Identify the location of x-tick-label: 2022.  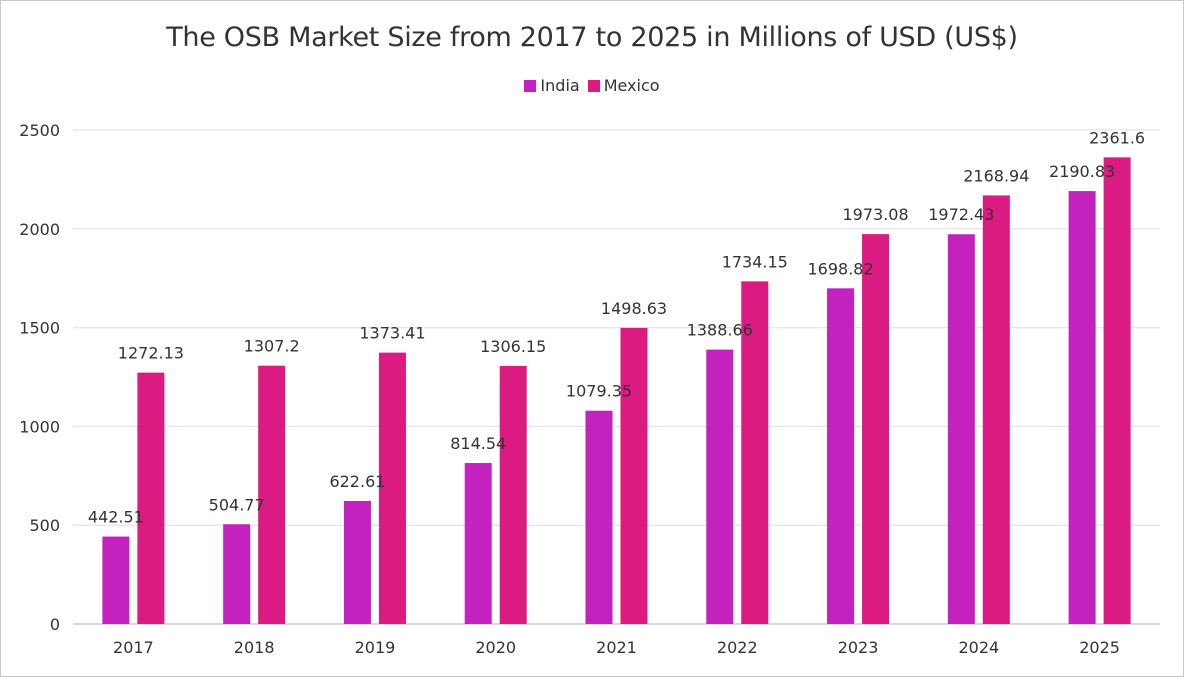
(737, 647).